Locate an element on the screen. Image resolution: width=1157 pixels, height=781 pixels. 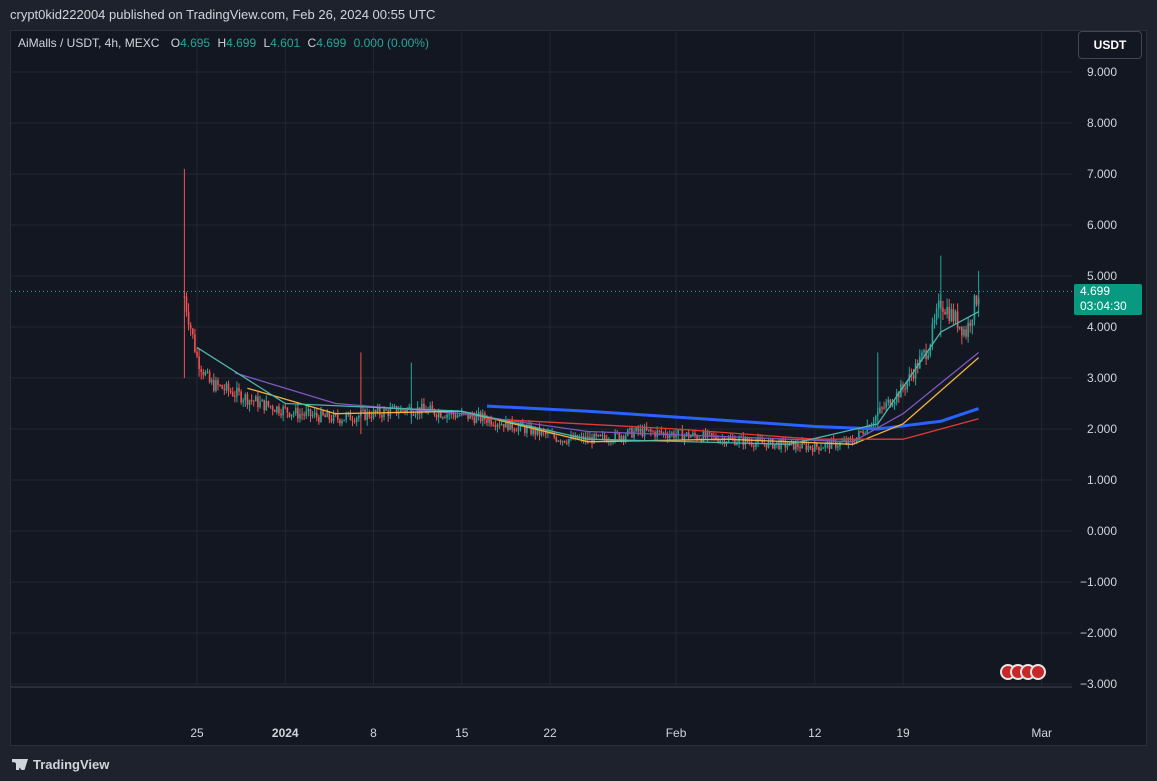
y-tick-label: 6.000 is located at coordinates (1102, 225).